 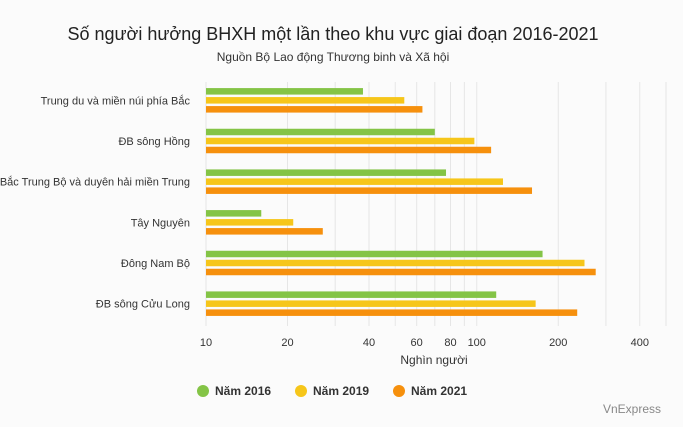 What do you see at coordinates (450, 343) in the screenshot?
I see `x-tick-label: 80` at bounding box center [450, 343].